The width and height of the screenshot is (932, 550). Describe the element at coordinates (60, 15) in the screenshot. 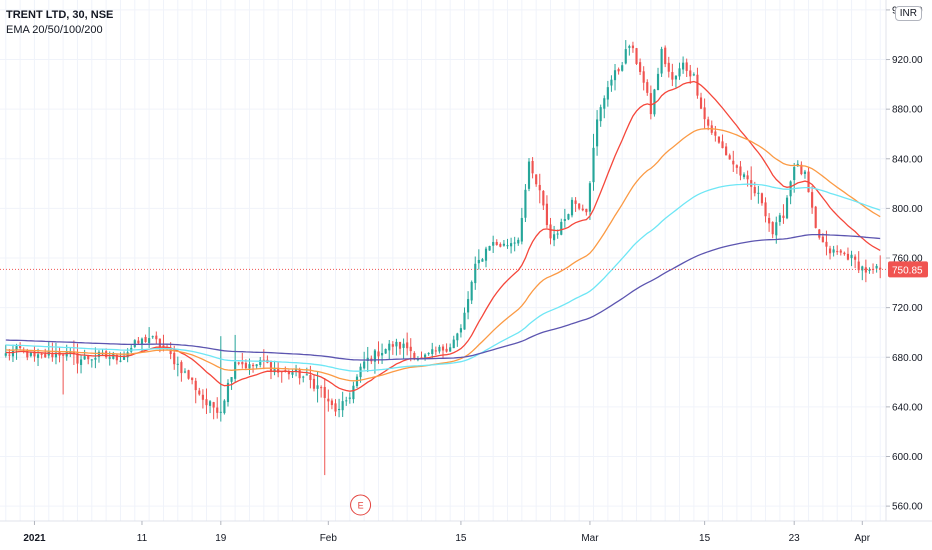

I see `symbol-title: TRENT LTD, 30, NSE` at that location.